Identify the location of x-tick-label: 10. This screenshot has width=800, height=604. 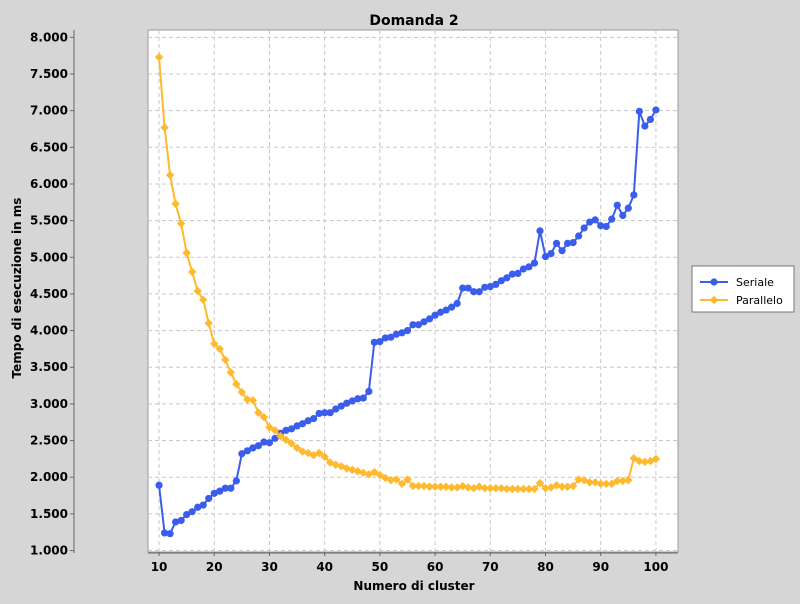
(159, 567).